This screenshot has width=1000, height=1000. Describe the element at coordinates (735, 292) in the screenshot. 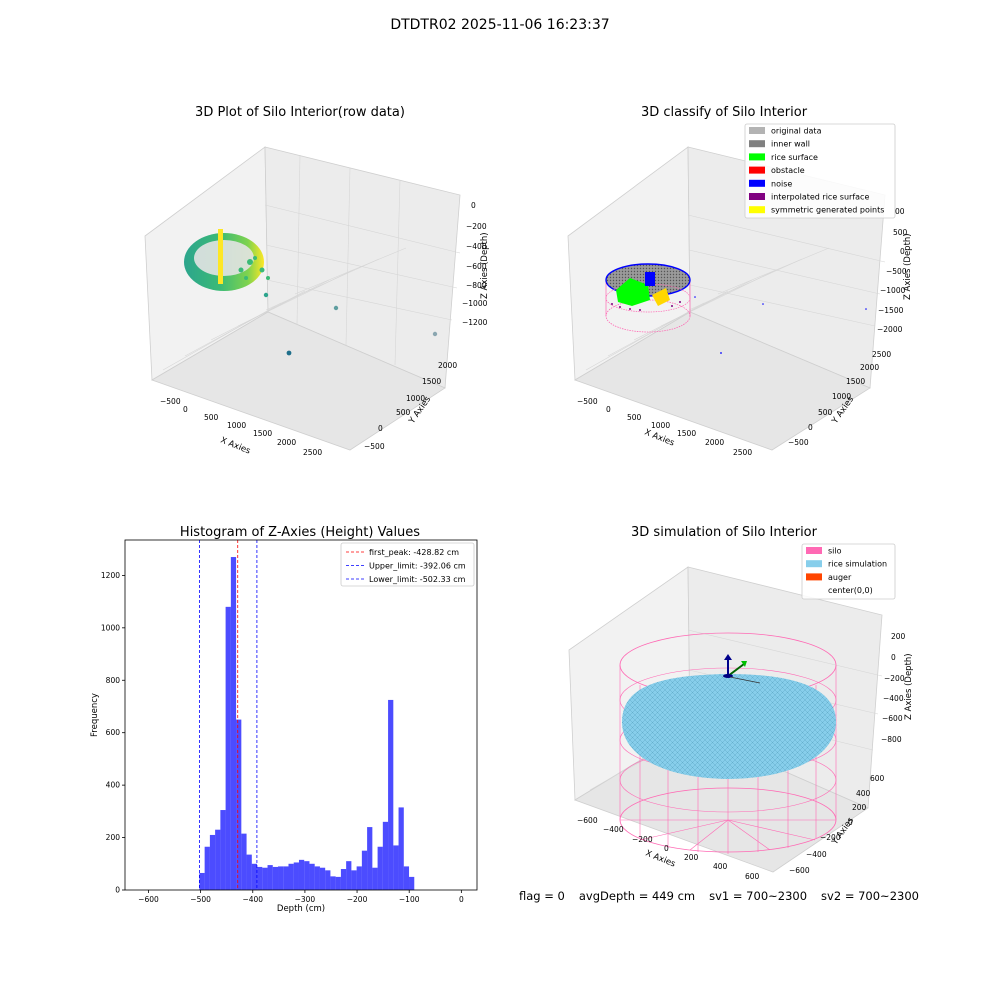

I see `classify-gridlines` at that location.